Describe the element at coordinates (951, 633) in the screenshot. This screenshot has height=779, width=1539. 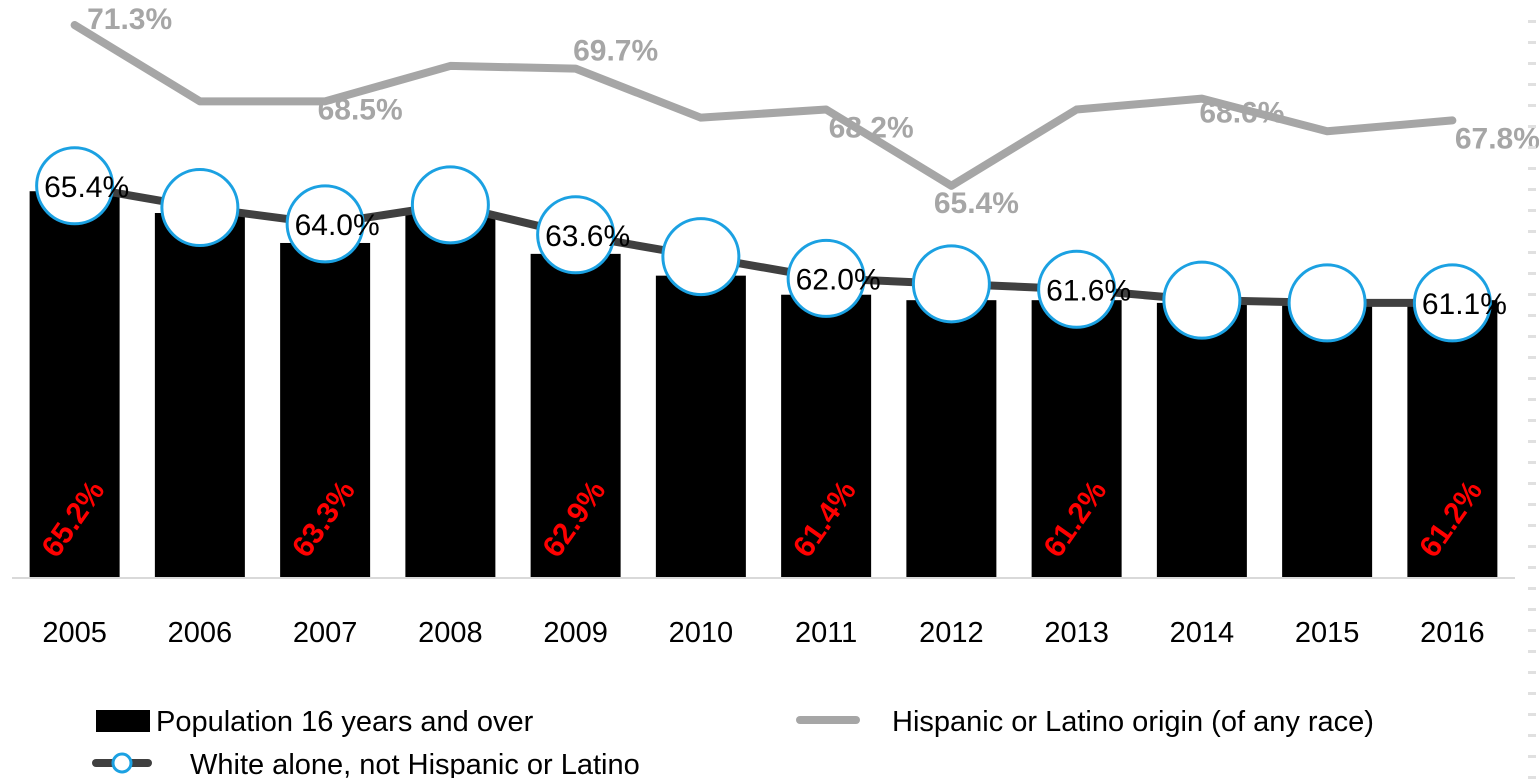
I see `x-tick-2012: 2012` at that location.